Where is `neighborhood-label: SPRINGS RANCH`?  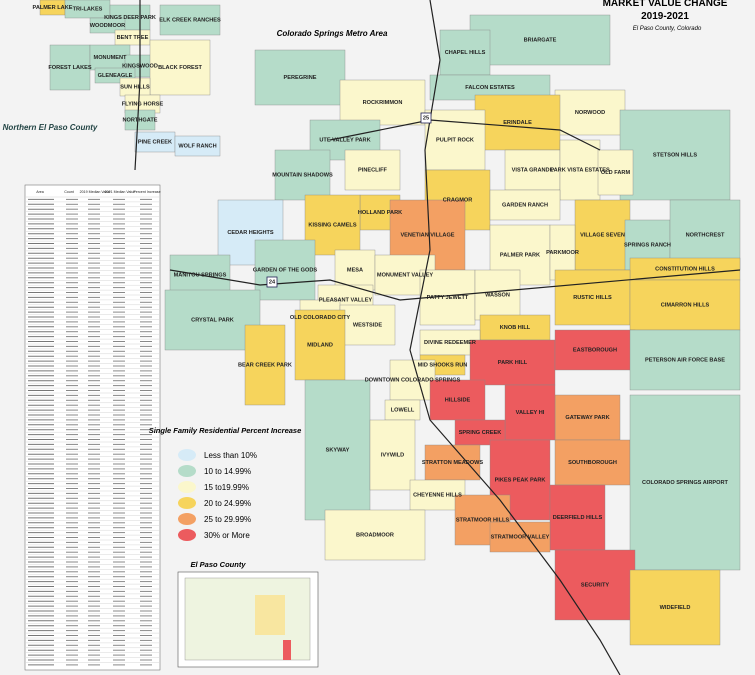
neighborhood-label: SPRINGS RANCH is located at coordinates (647, 245).